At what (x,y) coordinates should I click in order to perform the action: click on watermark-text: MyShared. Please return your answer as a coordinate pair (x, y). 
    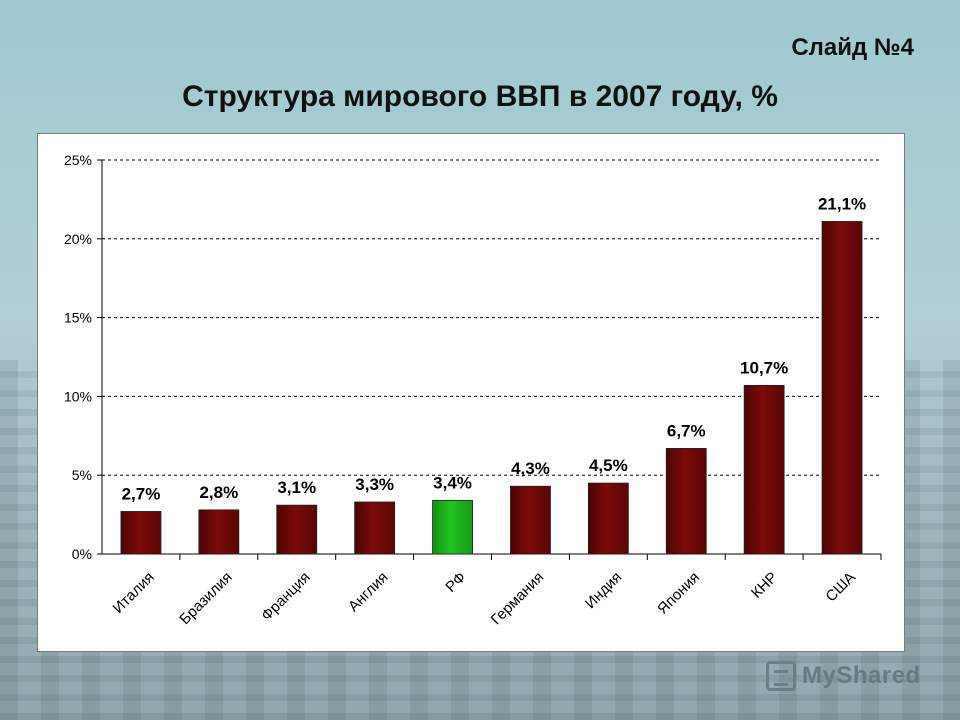
    Looking at the image, I should click on (861, 675).